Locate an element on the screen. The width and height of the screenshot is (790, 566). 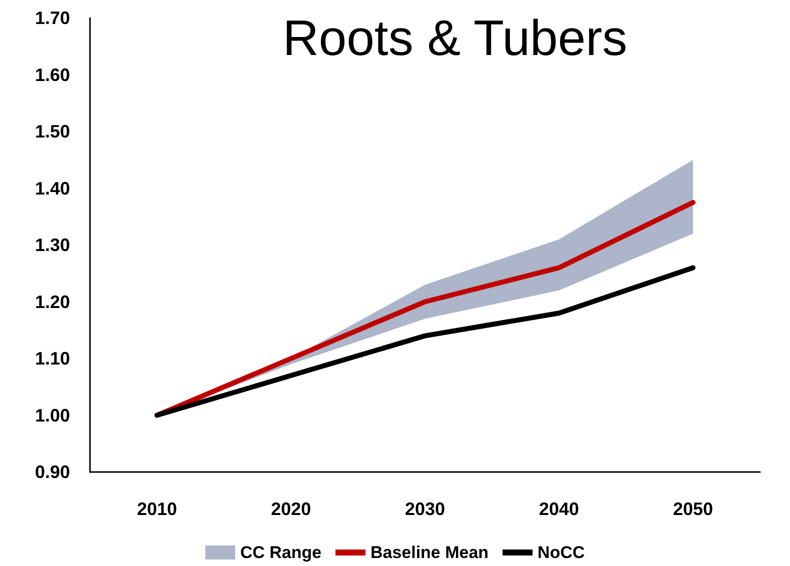
y-tick-label: 1.20 is located at coordinates (52, 302).